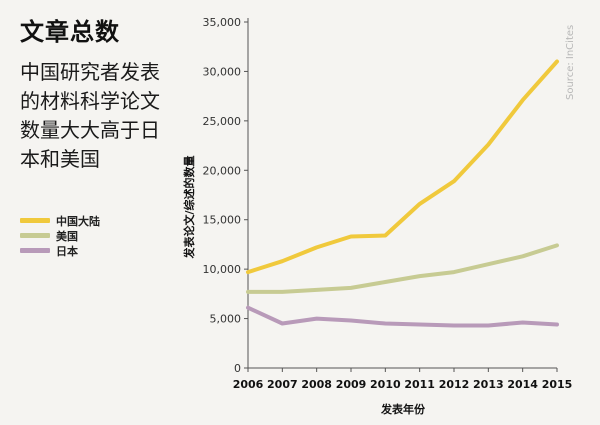 The image size is (600, 425). What do you see at coordinates (70, 32) in the screenshot?
I see `chart-title: 文章总数` at bounding box center [70, 32].